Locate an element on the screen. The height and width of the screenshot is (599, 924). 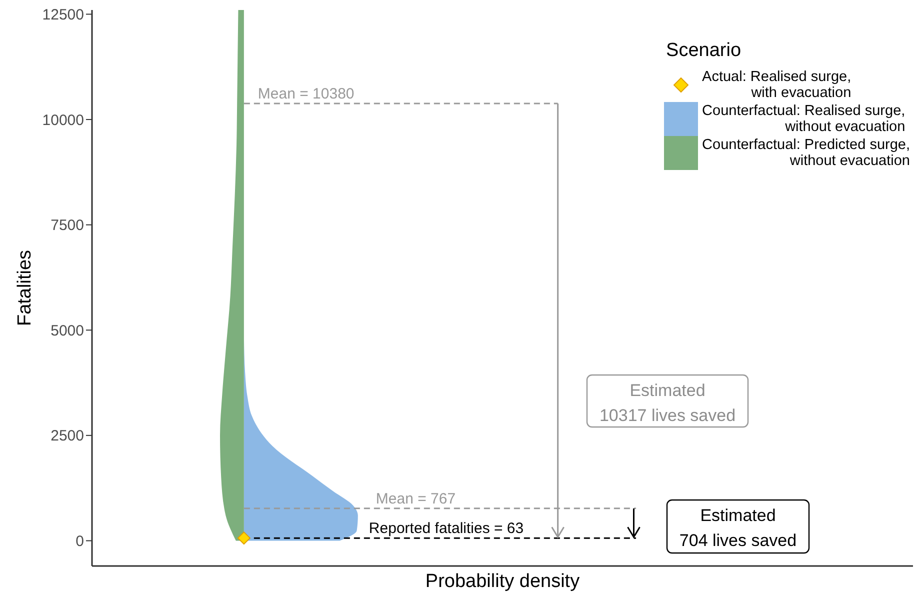
legend-label: Actual: Realised surge, with evacuation is located at coordinates (777, 85).